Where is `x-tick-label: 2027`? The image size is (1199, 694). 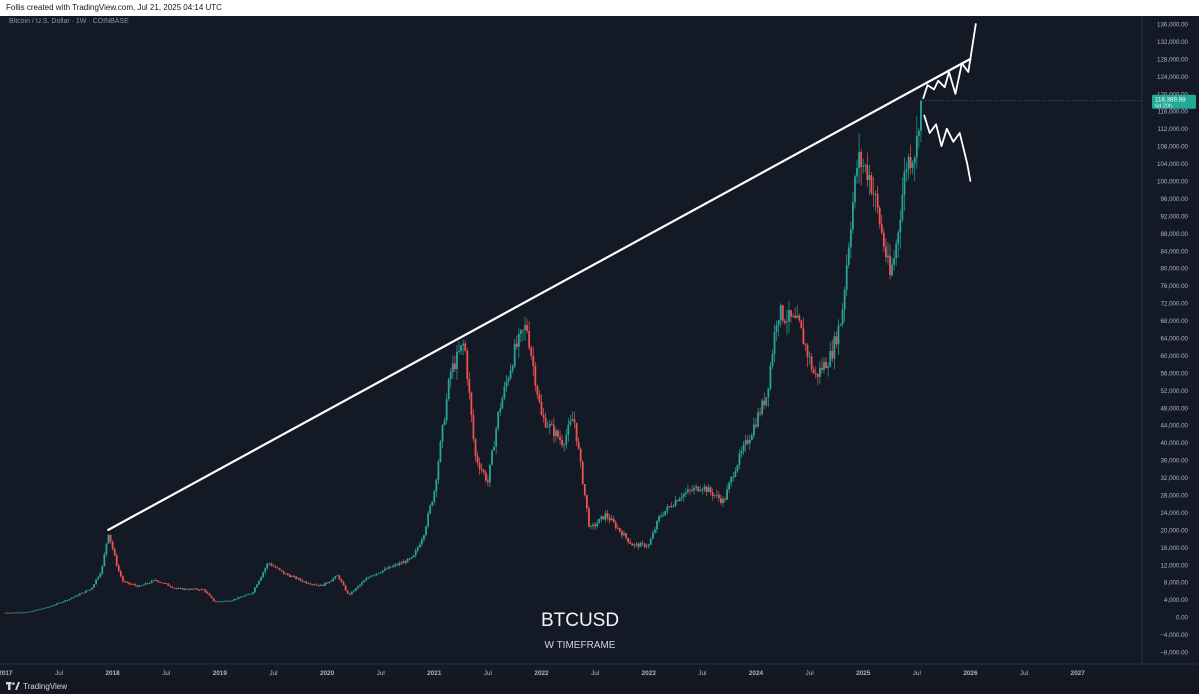
x-tick-label: 2027 is located at coordinates (1078, 673).